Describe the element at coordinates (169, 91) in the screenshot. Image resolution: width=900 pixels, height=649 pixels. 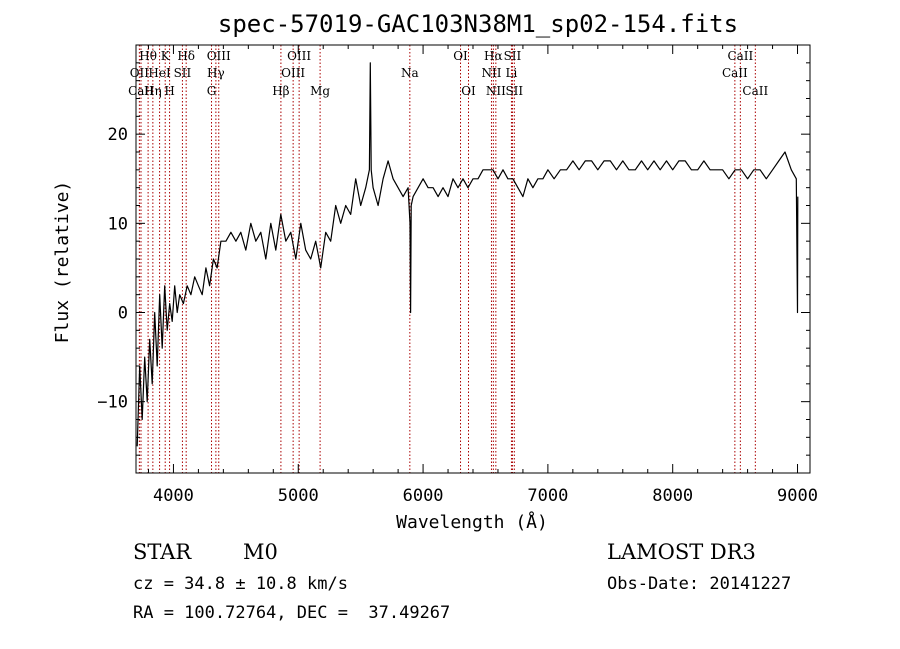
I see `line-label-6: H` at that location.